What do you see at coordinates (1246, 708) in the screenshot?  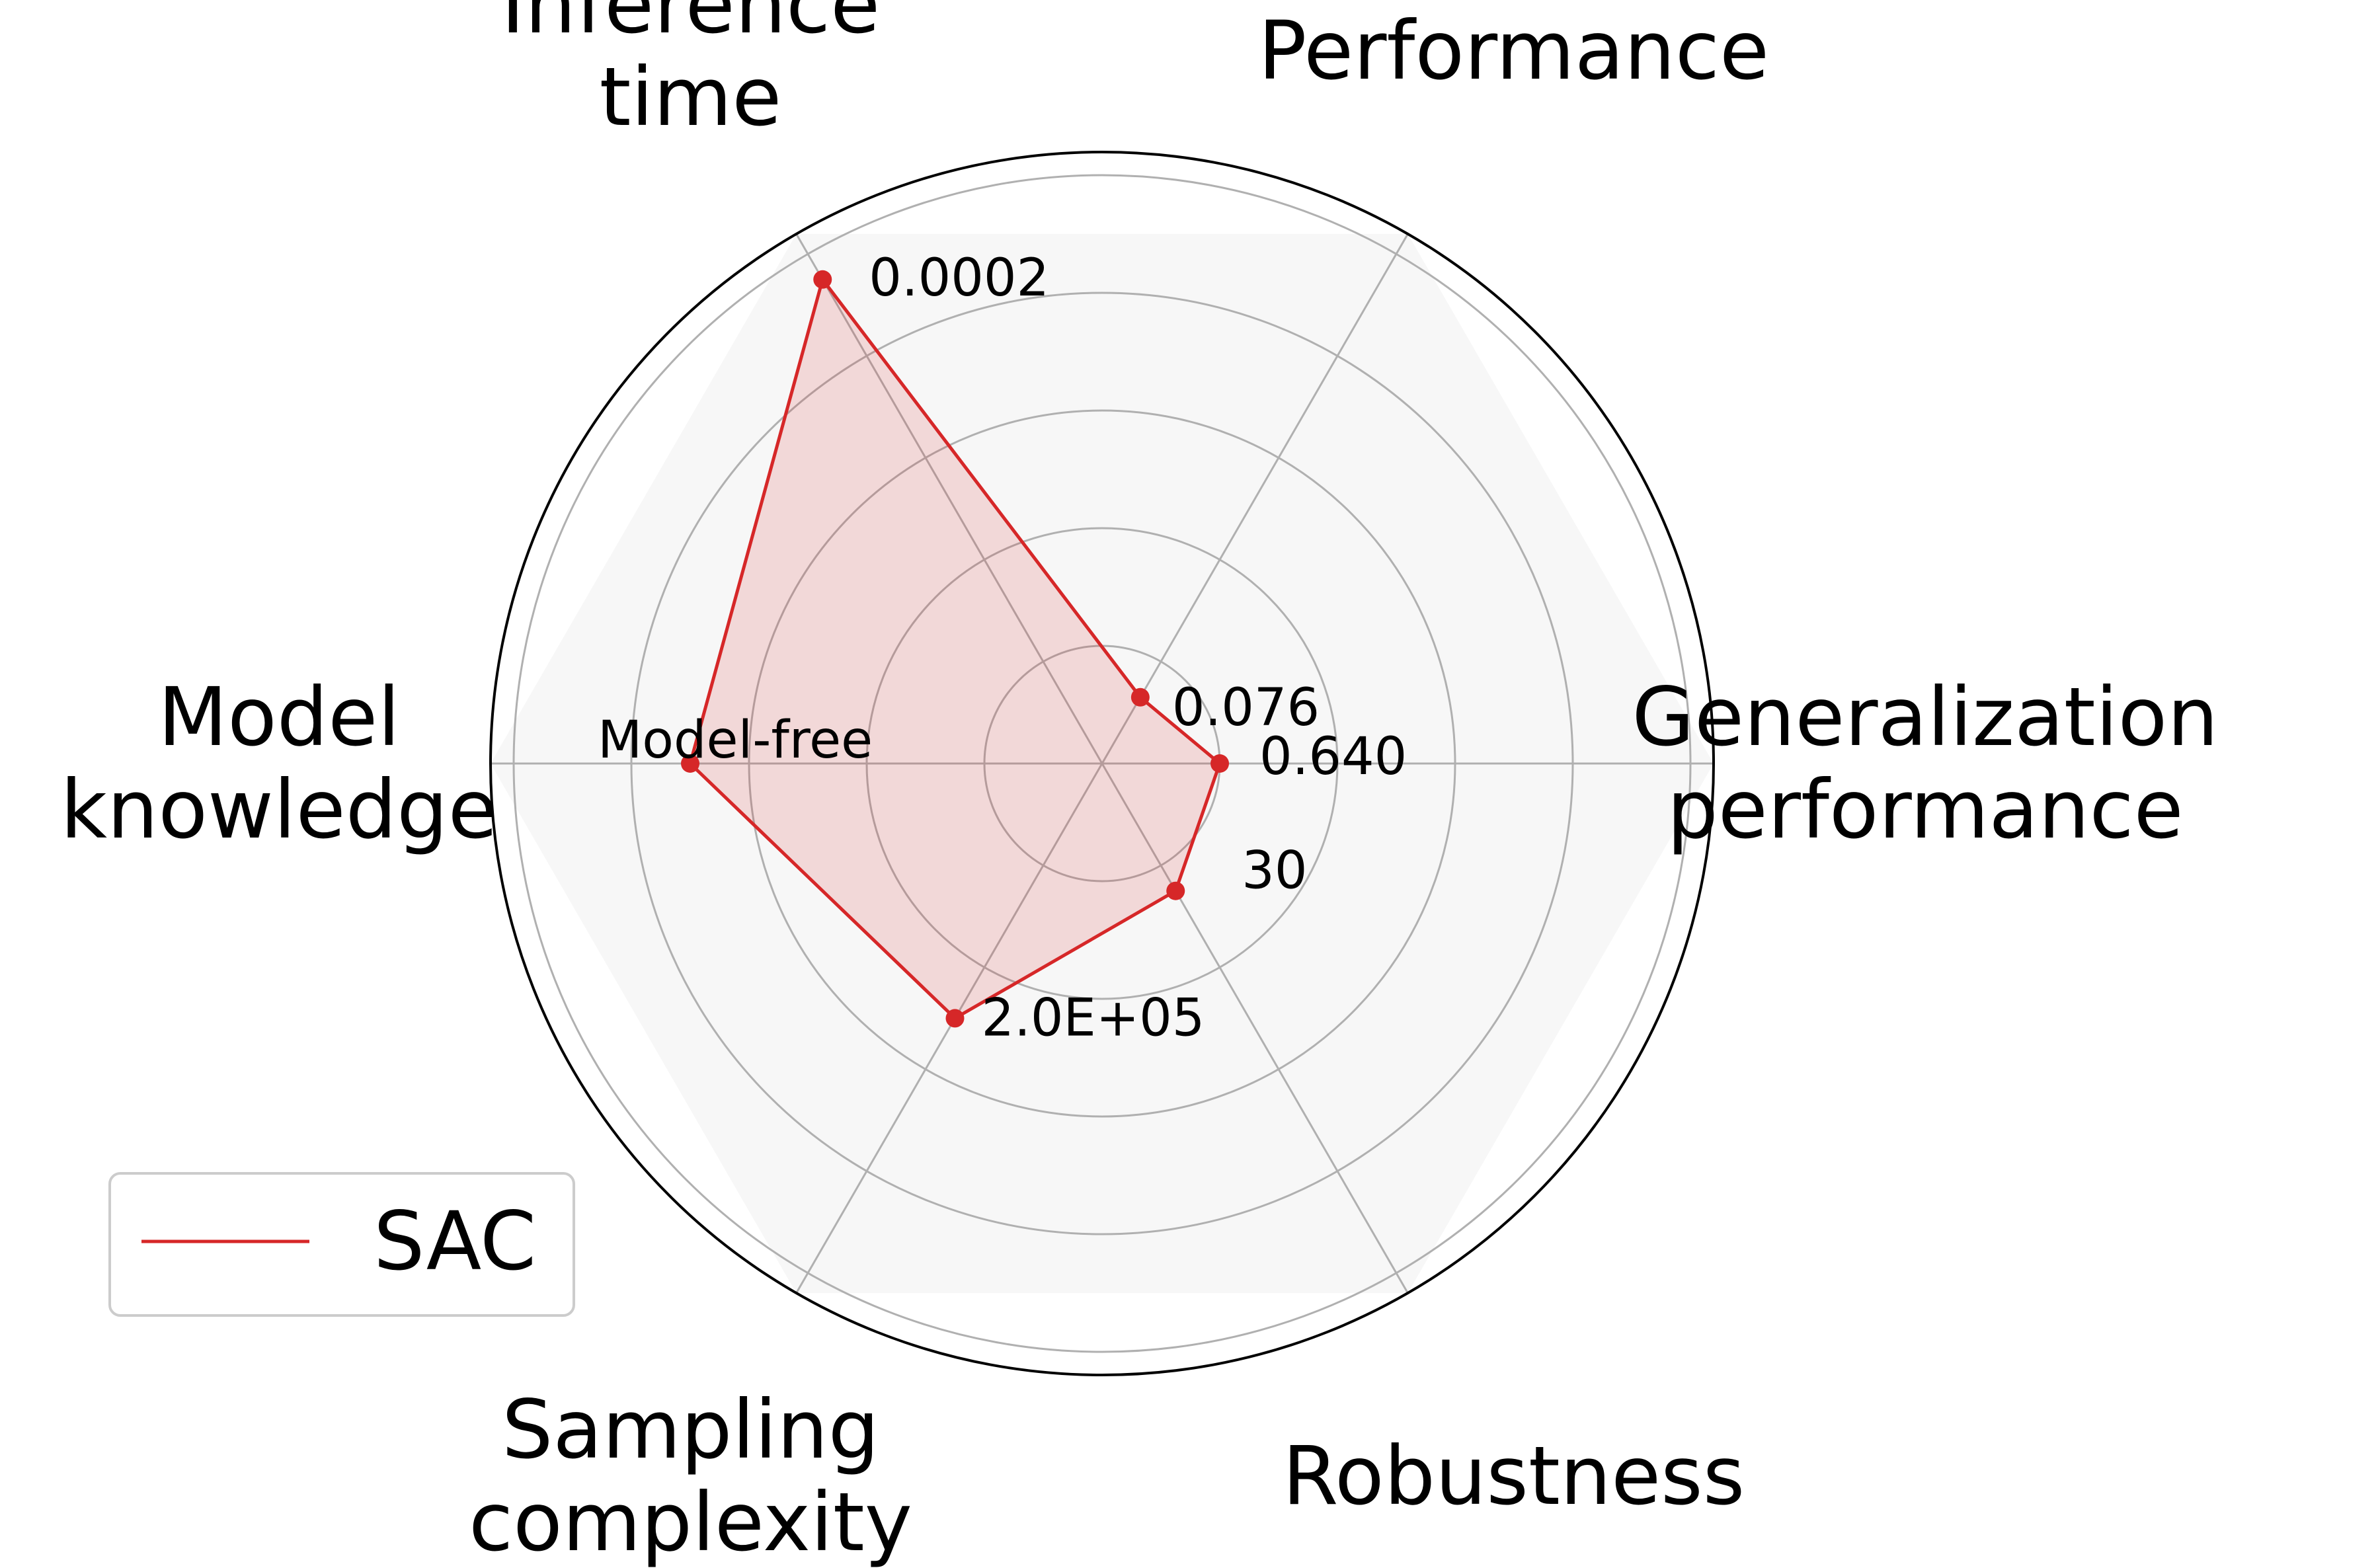 I see `value-label-performance: 0.076` at bounding box center [1246, 708].